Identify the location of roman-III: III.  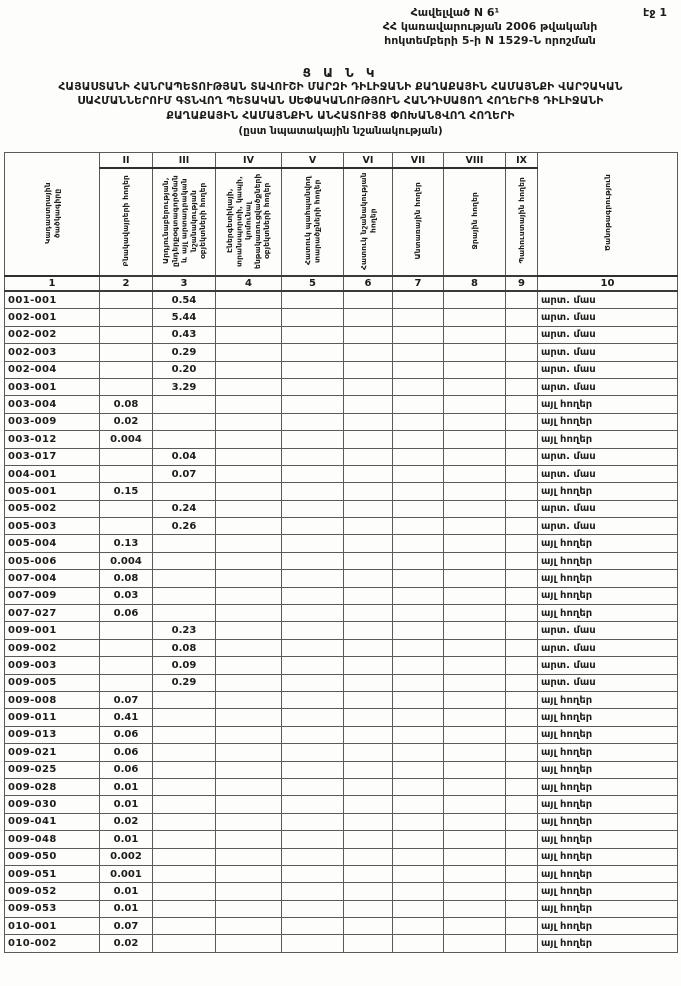
(184, 160).